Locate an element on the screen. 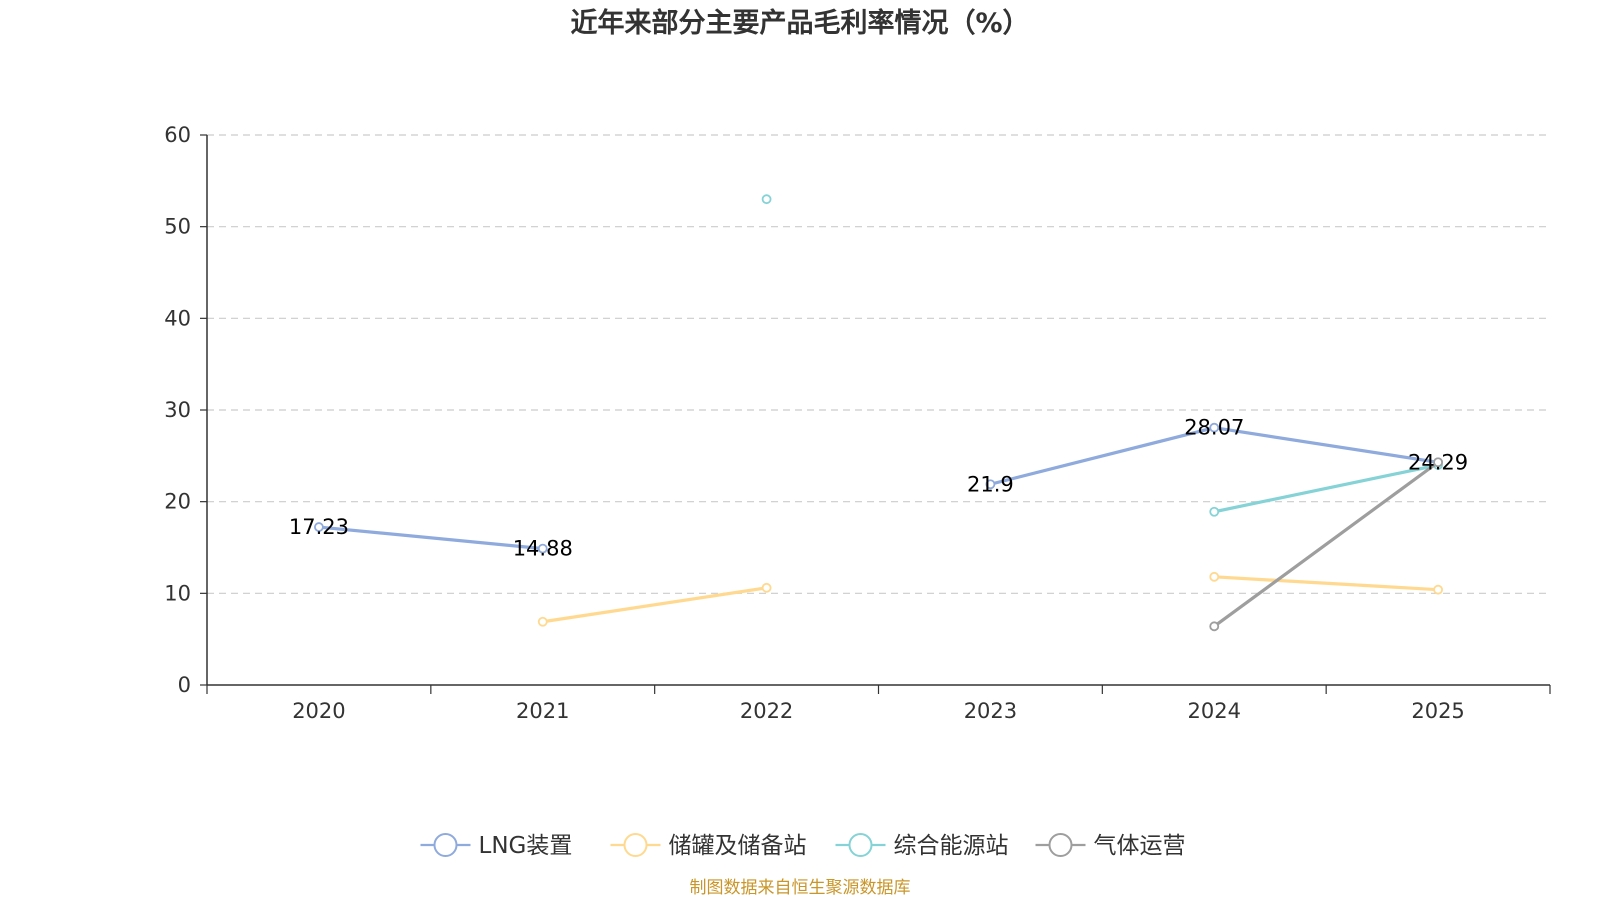 The image size is (1600, 900). data-label: 21.9 is located at coordinates (990, 484).